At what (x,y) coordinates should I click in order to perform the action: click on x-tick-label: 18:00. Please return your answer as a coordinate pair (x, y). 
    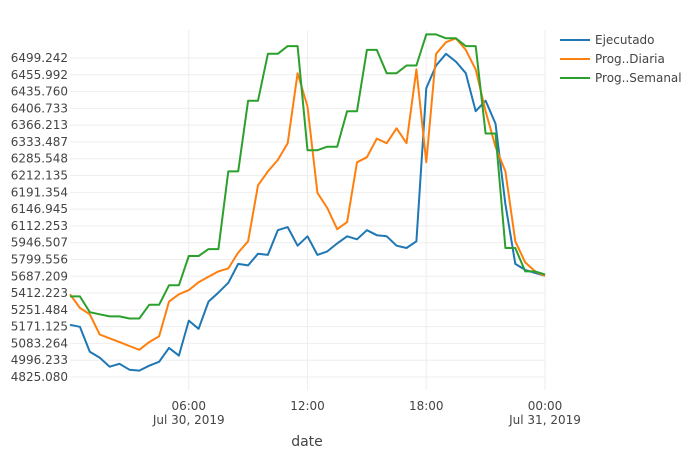
    Looking at the image, I should click on (426, 406).